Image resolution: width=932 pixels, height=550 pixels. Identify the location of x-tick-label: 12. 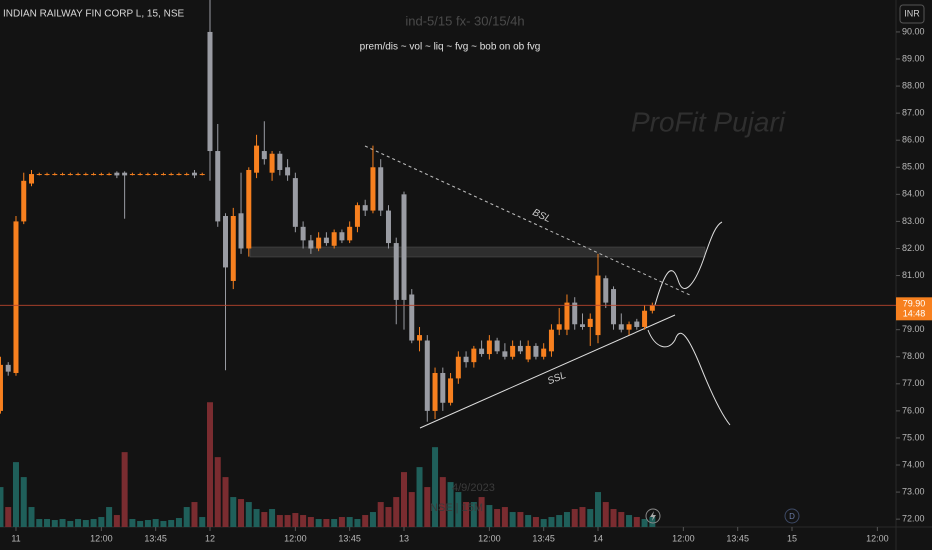
(210, 538).